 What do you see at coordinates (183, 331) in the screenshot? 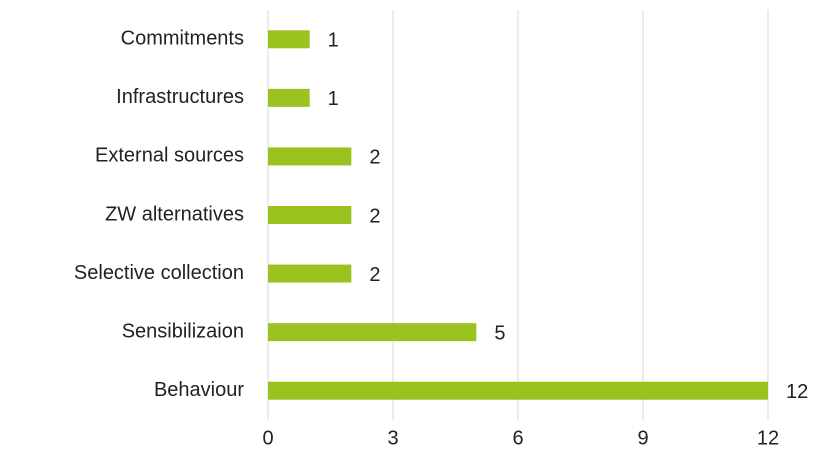
I see `y-tick-label: Sensibilizaion` at bounding box center [183, 331].